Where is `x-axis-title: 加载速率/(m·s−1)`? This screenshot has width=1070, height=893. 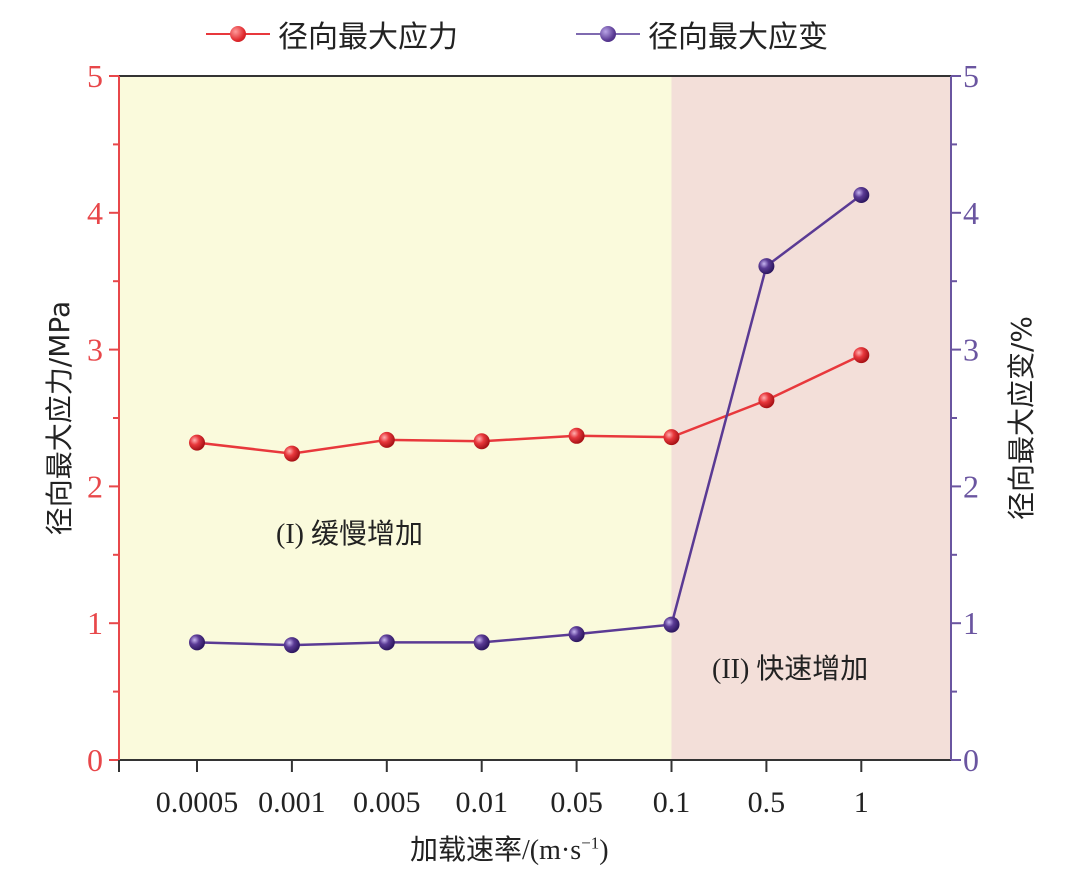 x-axis-title: 加载速率/(m·s−1) is located at coordinates (509, 848).